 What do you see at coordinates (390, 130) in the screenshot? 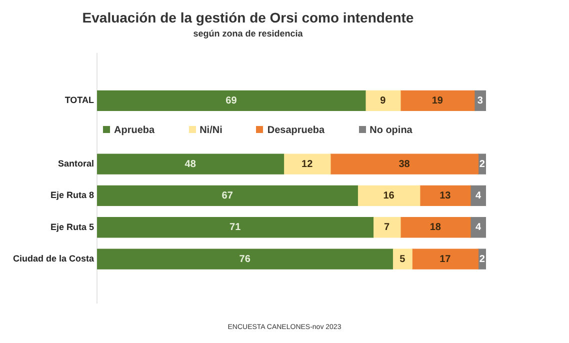
I see `legend-label: No opina` at bounding box center [390, 130].